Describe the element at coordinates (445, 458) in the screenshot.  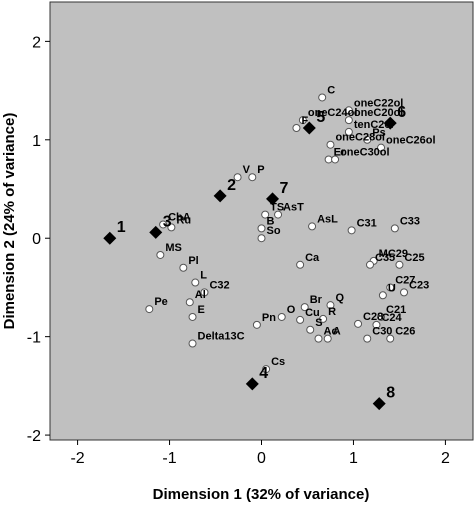
I see `x-tick-label: 2` at that location.